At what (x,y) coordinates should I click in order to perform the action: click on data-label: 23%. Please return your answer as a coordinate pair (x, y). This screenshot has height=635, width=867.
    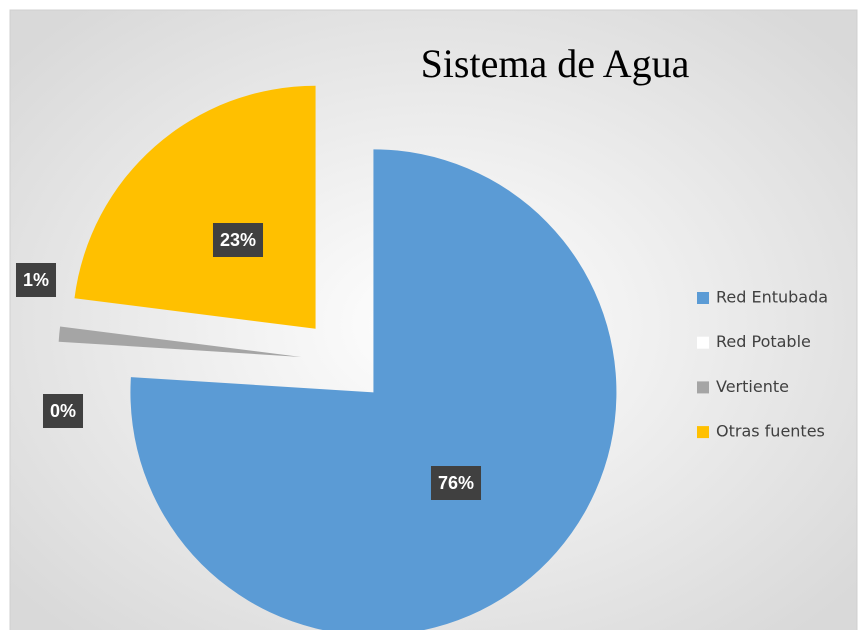
    Looking at the image, I should click on (238, 240).